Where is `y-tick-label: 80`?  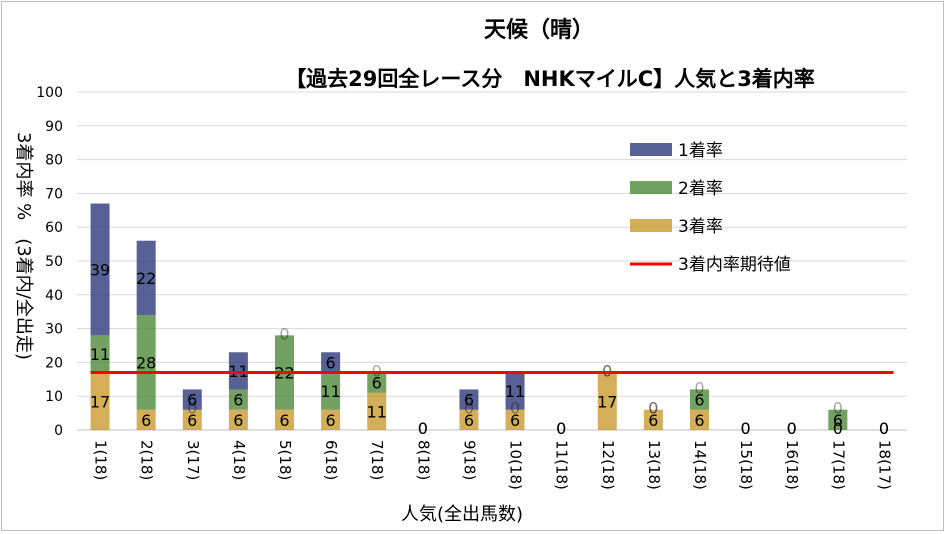
y-tick-label: 80 is located at coordinates (54, 161).